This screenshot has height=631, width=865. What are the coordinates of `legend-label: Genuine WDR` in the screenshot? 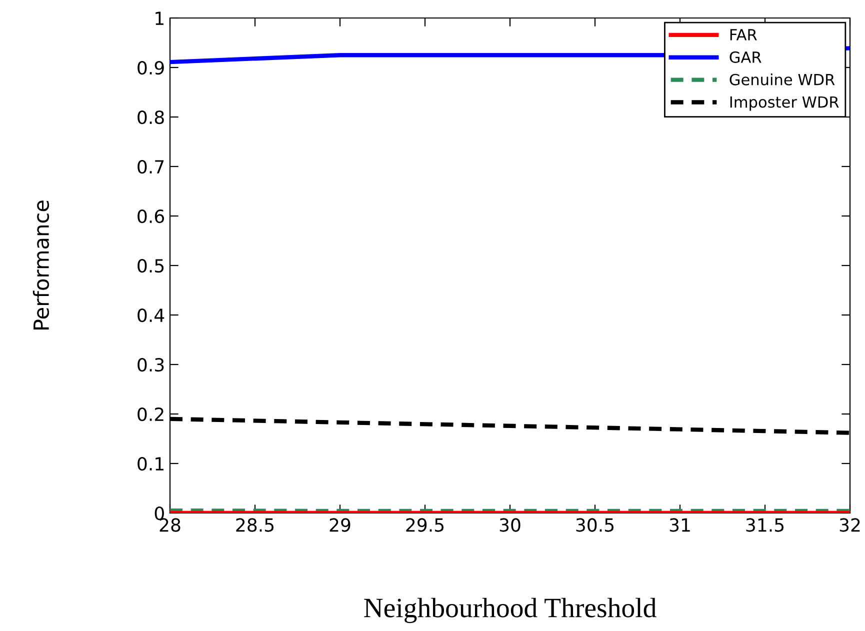 It's located at (782, 80).